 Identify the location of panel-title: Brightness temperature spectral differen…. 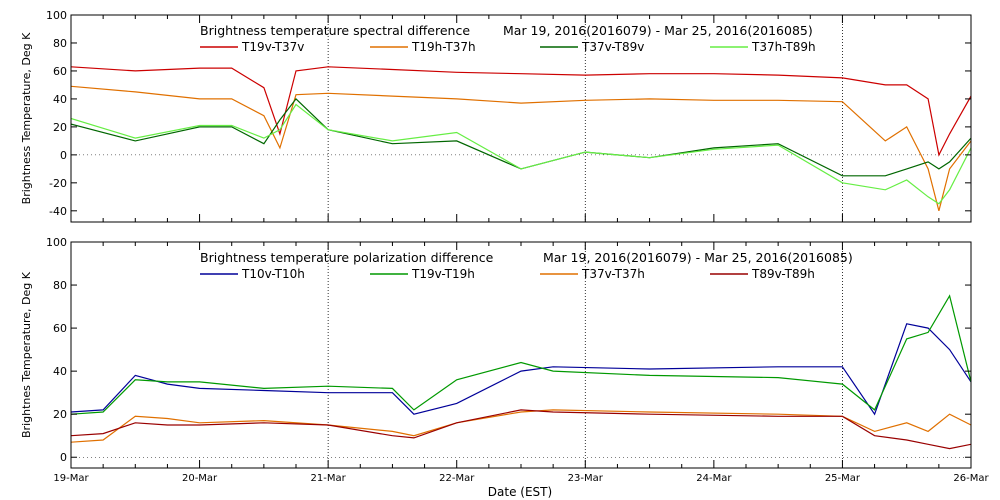
(335, 30).